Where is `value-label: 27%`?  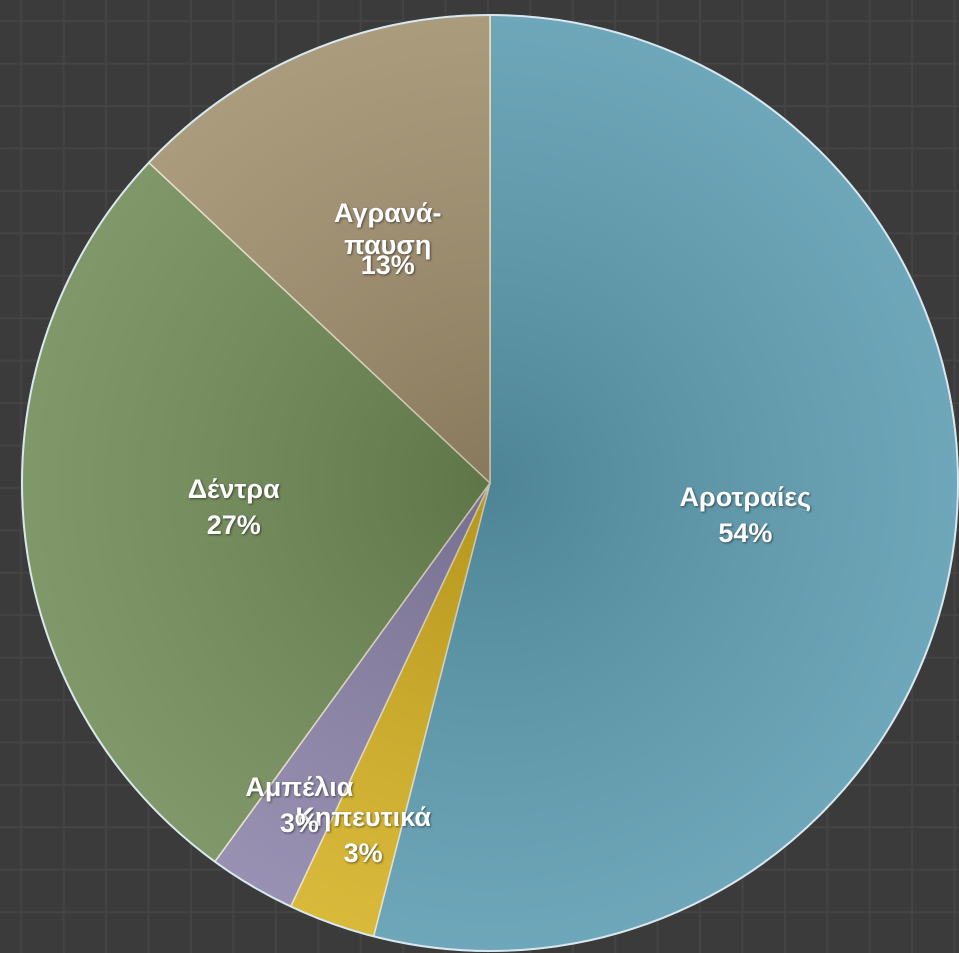
value-label: 27% is located at coordinates (233, 525).